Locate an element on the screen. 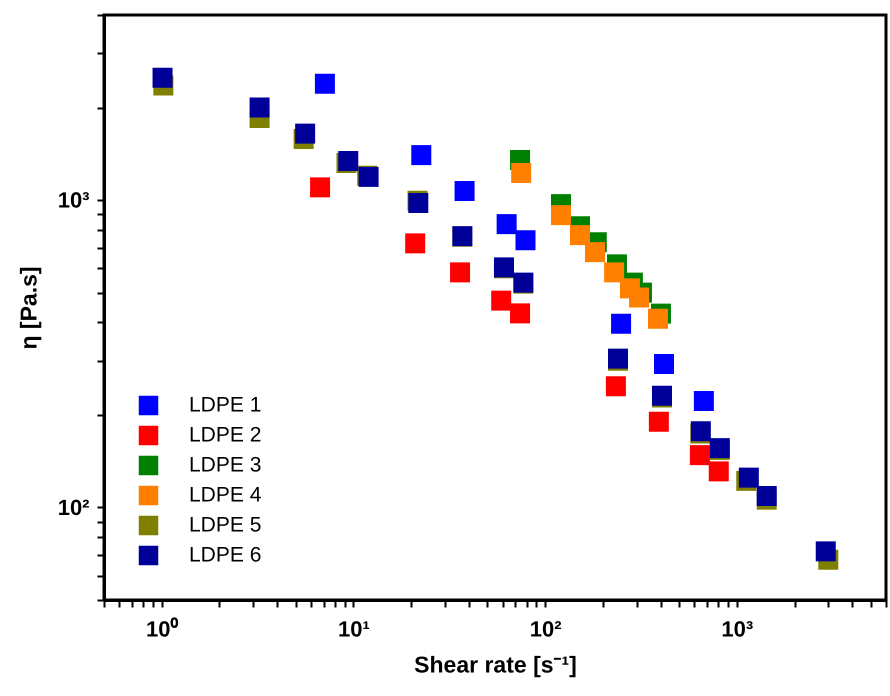 Image resolution: width=890 pixels, height=696 pixels. legend-label: LDPE 2 is located at coordinates (225, 435).